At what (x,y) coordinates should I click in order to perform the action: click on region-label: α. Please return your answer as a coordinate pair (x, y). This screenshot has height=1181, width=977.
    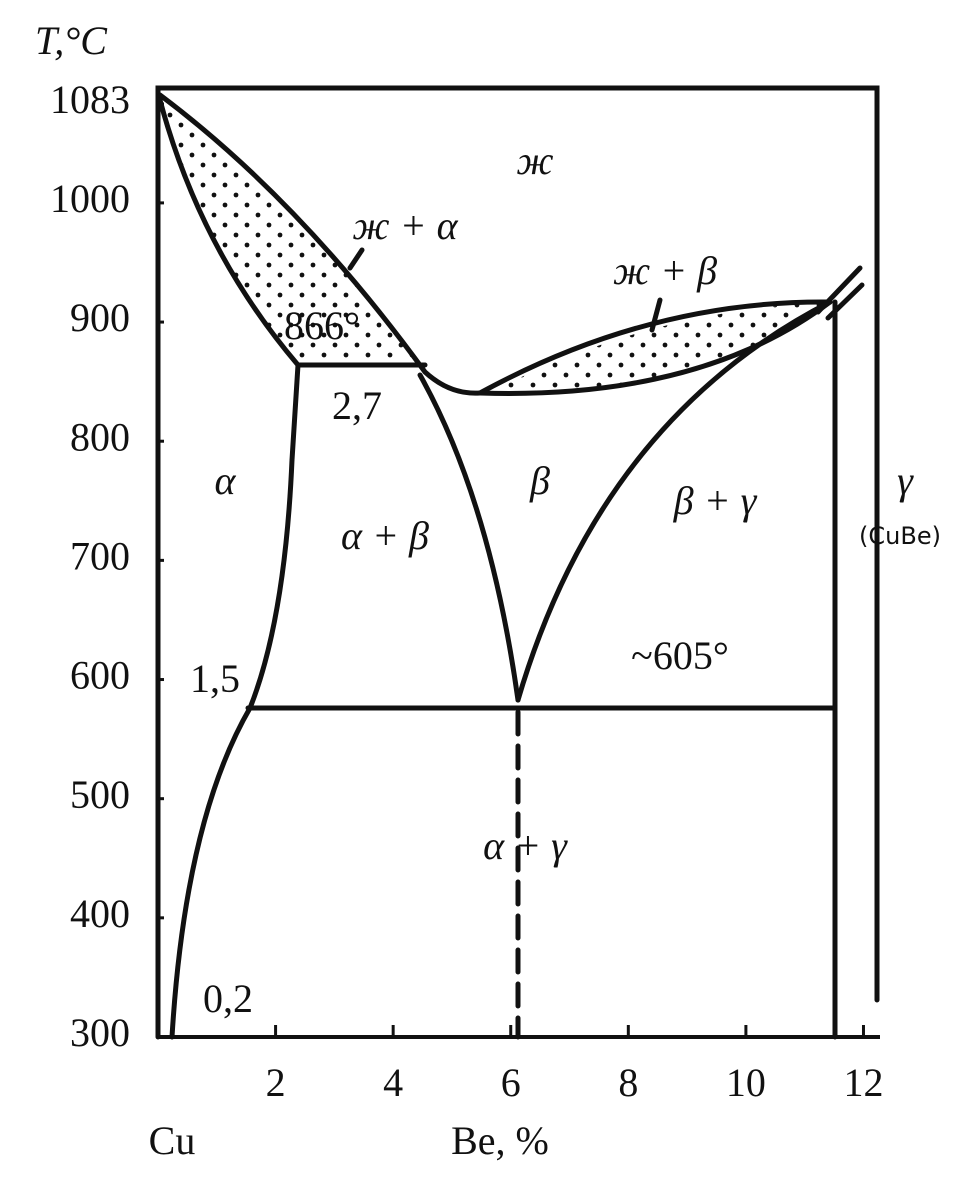
    Looking at the image, I should click on (226, 480).